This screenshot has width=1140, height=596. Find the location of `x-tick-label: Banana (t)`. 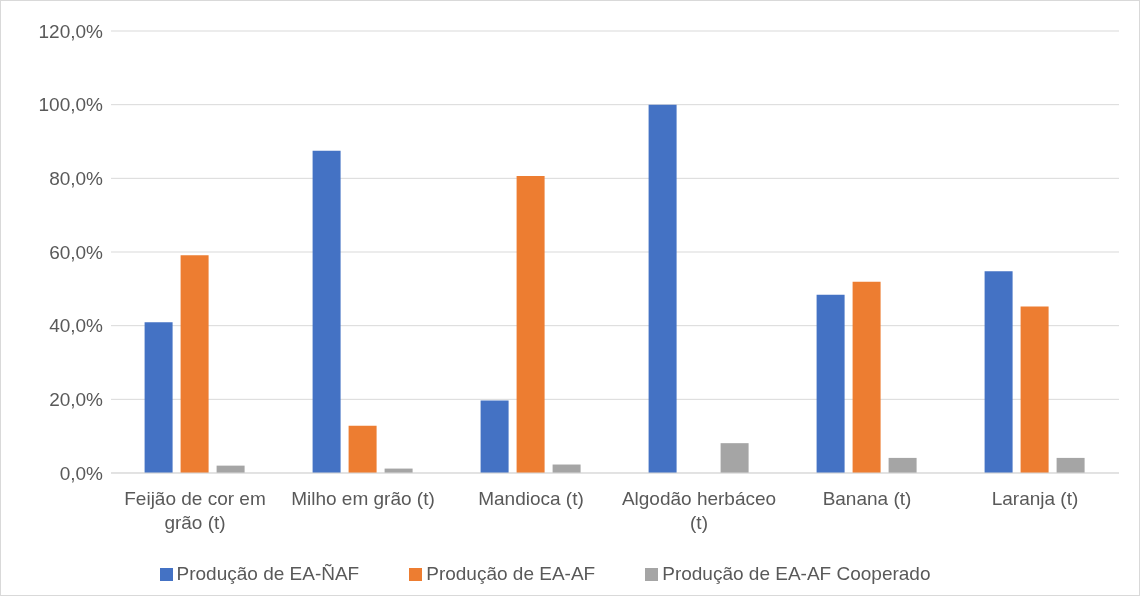

x-tick-label: Banana (t) is located at coordinates (867, 498).